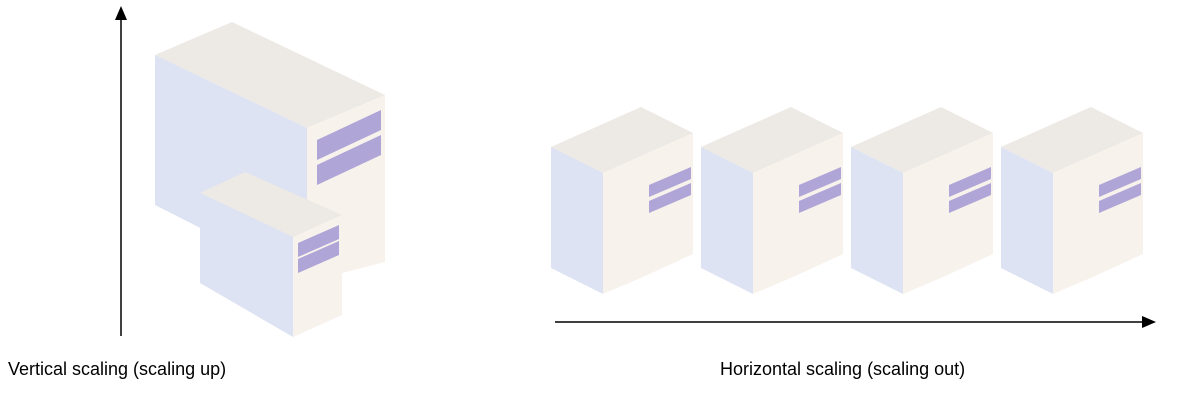  Describe the element at coordinates (271, 254) in the screenshot. I see `small-server-icon` at that location.